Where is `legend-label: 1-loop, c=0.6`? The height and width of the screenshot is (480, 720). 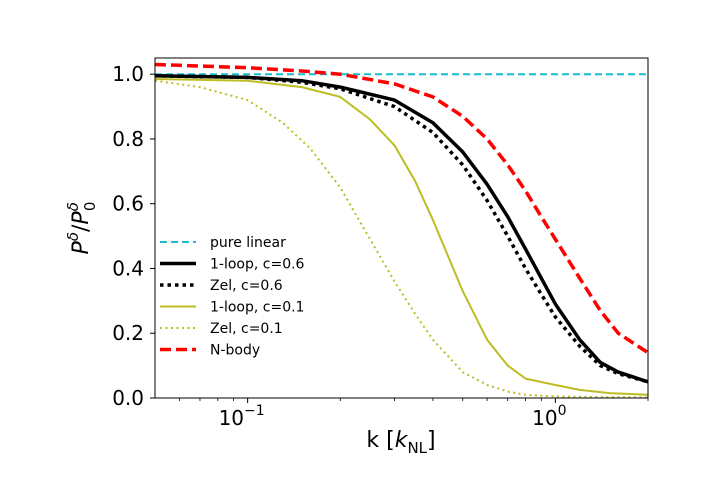
legend-label: 1-loop, c=0.6 is located at coordinates (257, 265).